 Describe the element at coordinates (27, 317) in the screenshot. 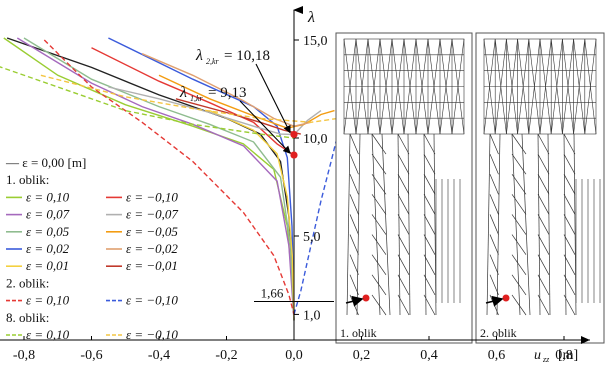

I see `legend-heading: 8. oblik:` at that location.